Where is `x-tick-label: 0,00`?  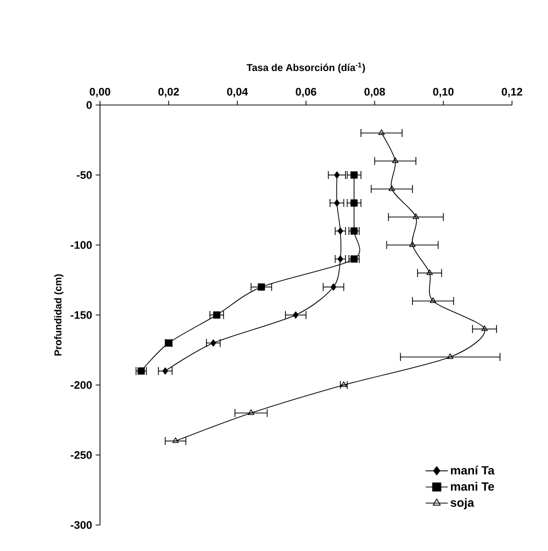
x-tick-label: 0,00 is located at coordinates (100, 93).